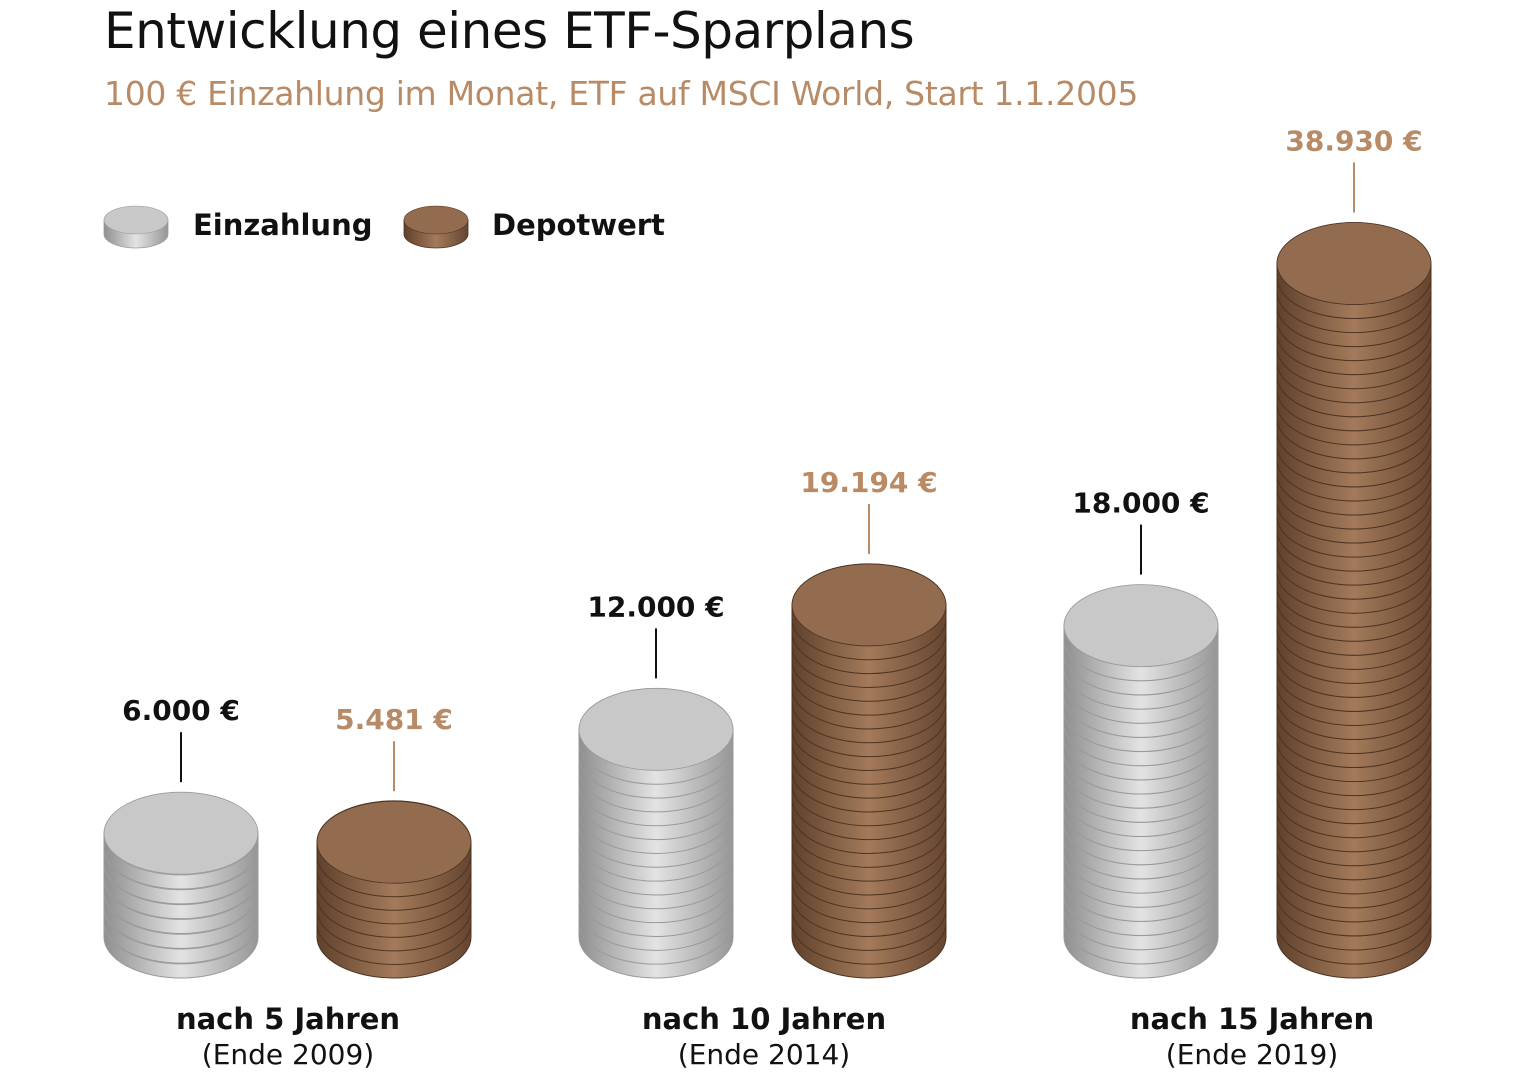 The height and width of the screenshot is (1084, 1536). Describe the element at coordinates (764, 1019) in the screenshot. I see `category-title: nach 10 Jahren` at that location.